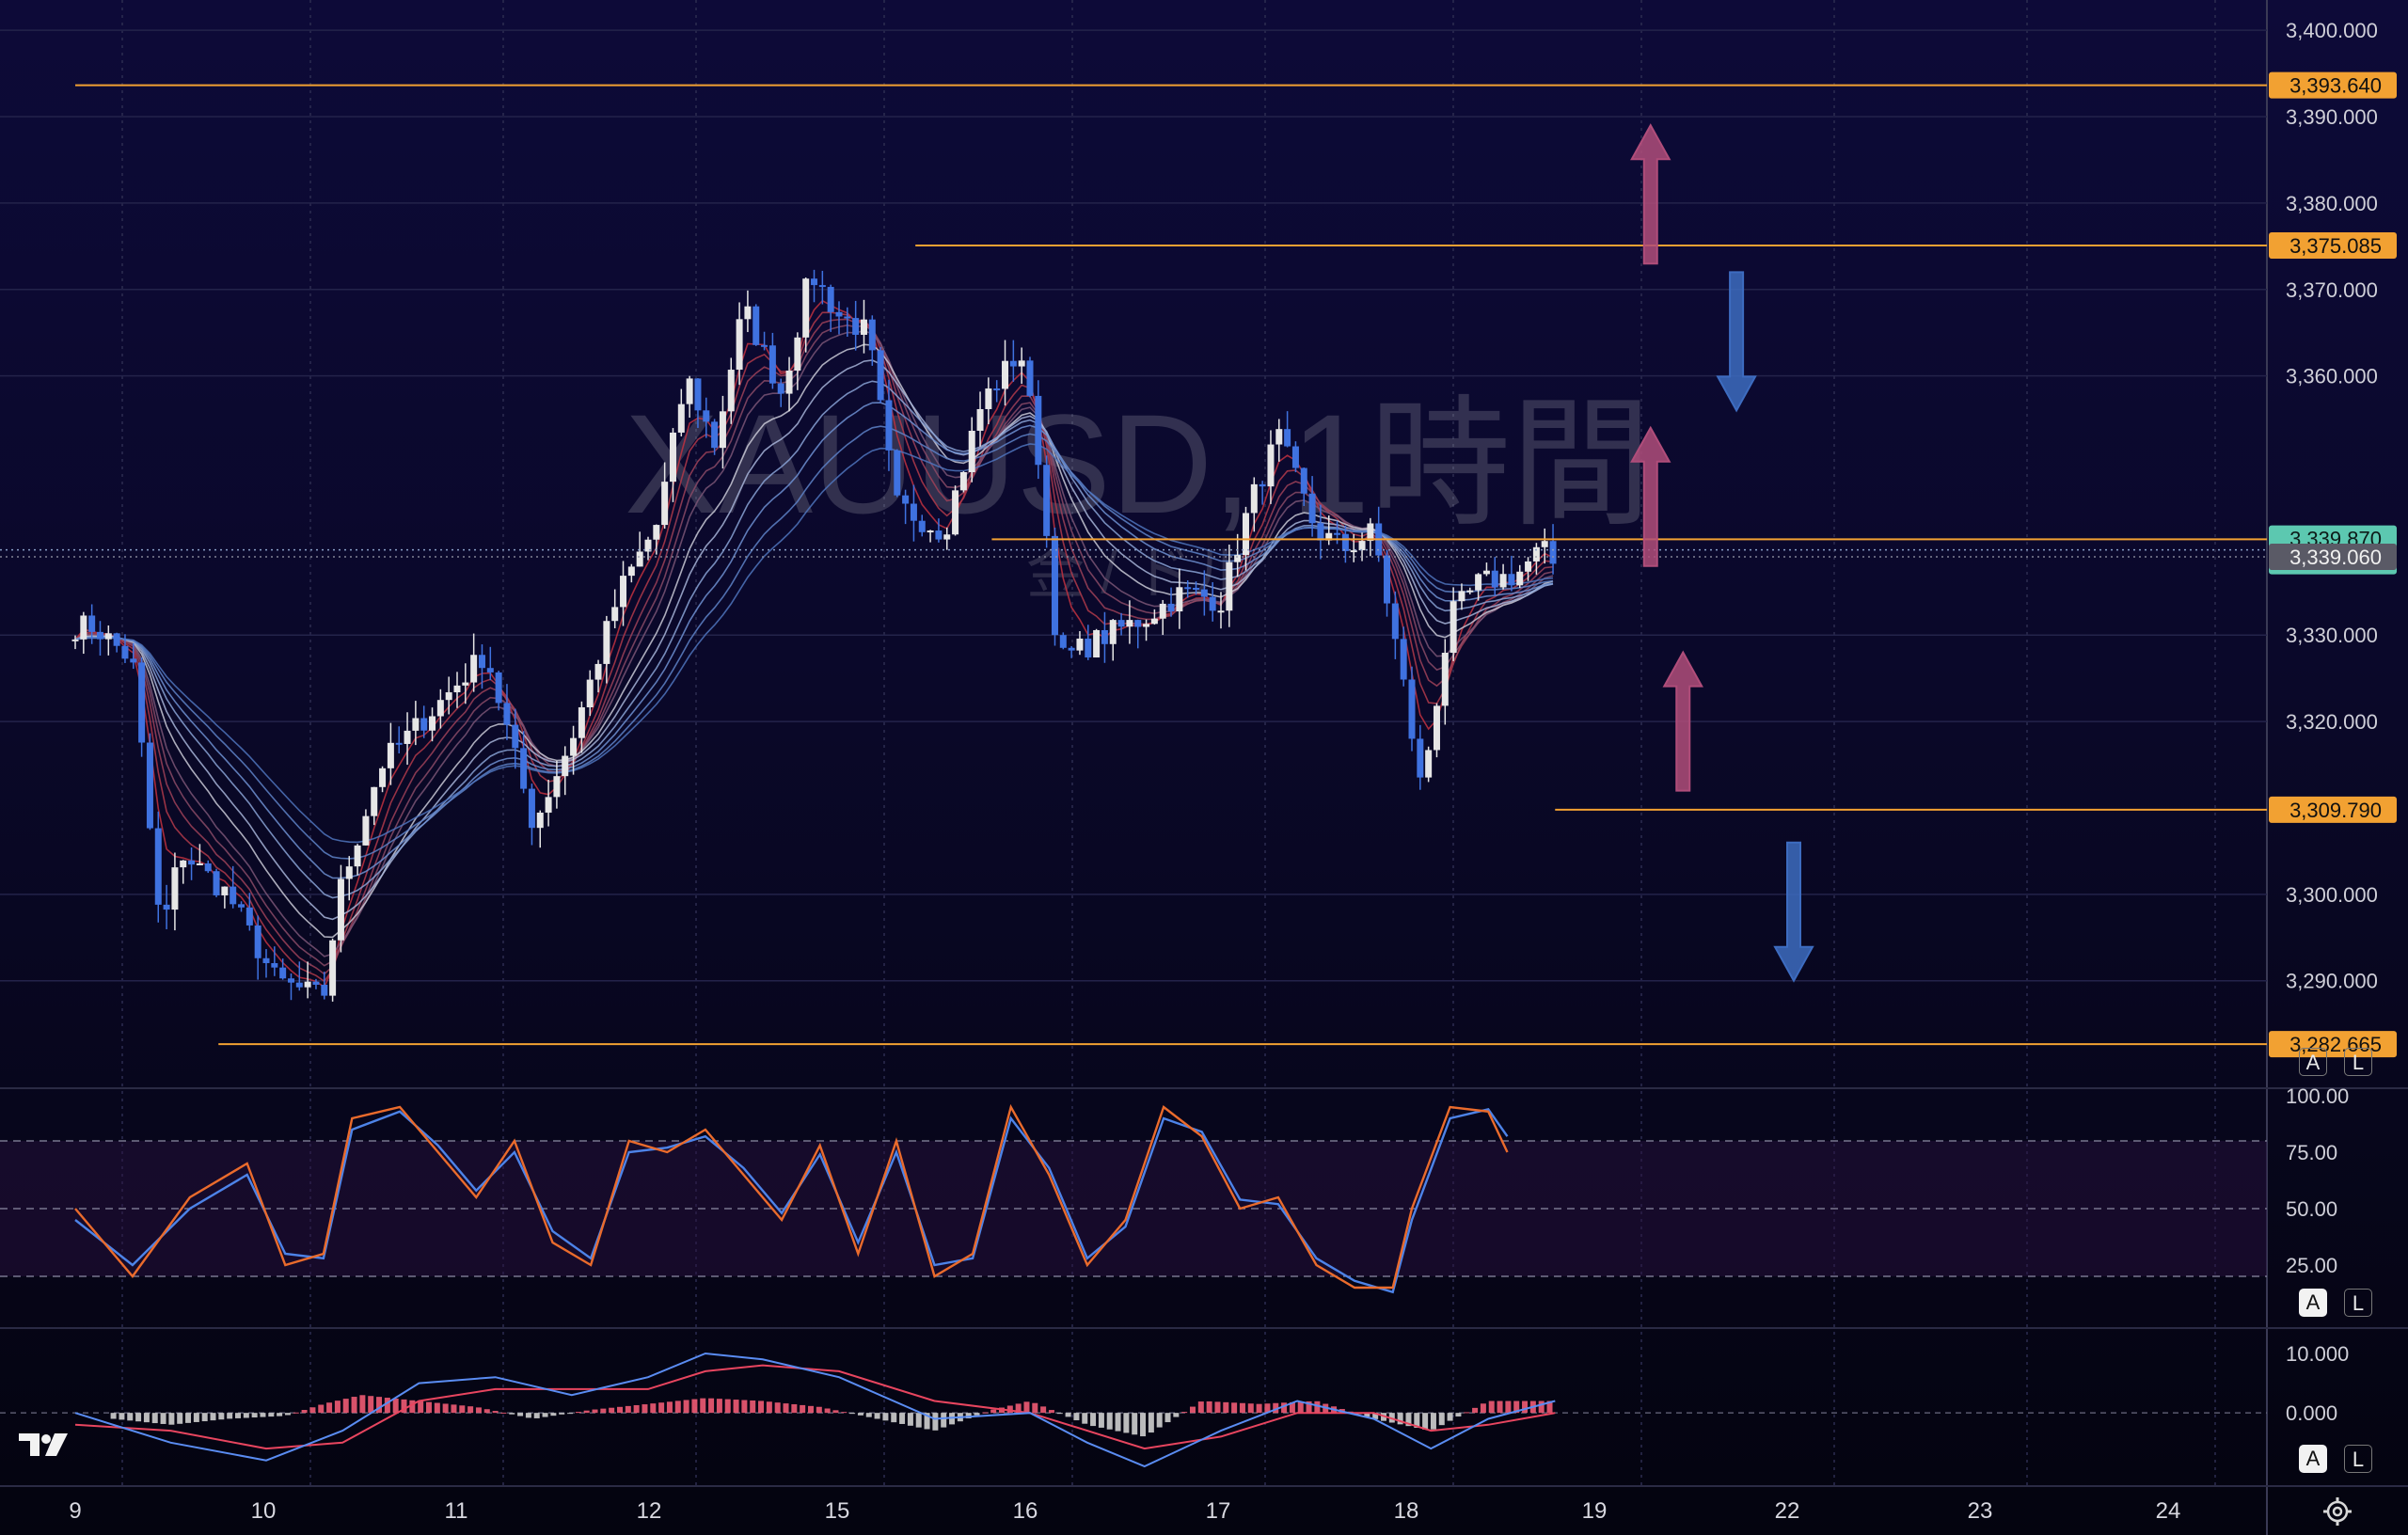 This screenshot has height=1535, width=2408. What do you see at coordinates (2332, 30) in the screenshot?
I see `price-tick-label: 3,400.000` at bounding box center [2332, 30].